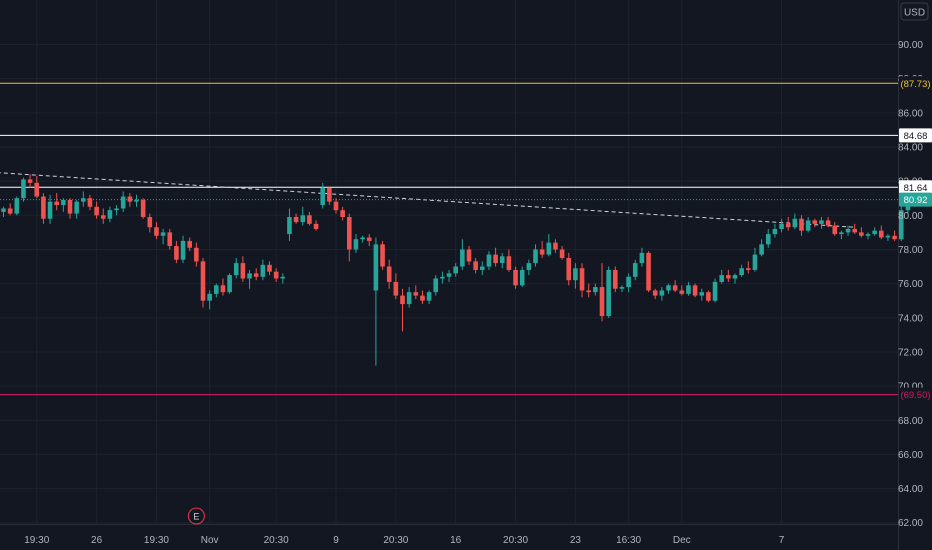  What do you see at coordinates (910, 147) in the screenshot?
I see `price-axis-label: 84.00` at bounding box center [910, 147].